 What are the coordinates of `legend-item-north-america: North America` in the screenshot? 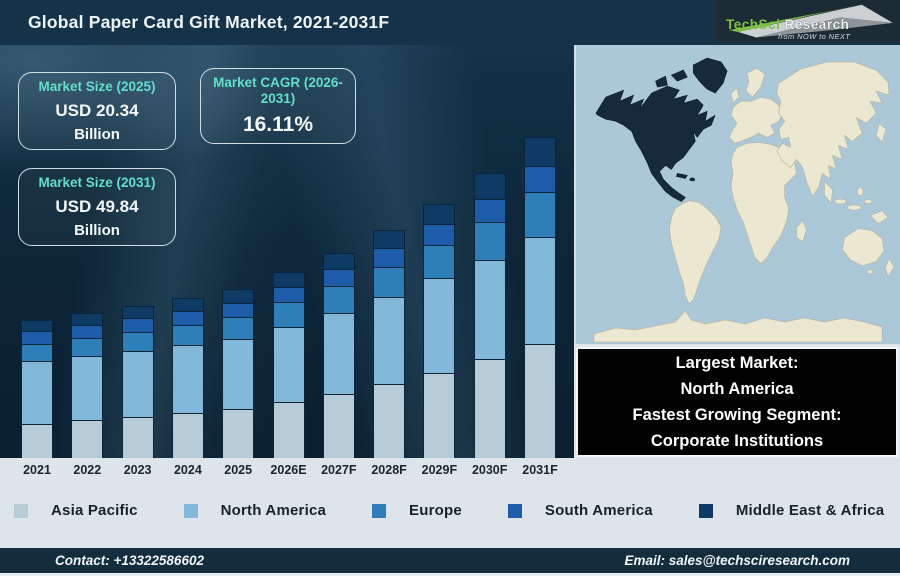 It's located at (255, 510).